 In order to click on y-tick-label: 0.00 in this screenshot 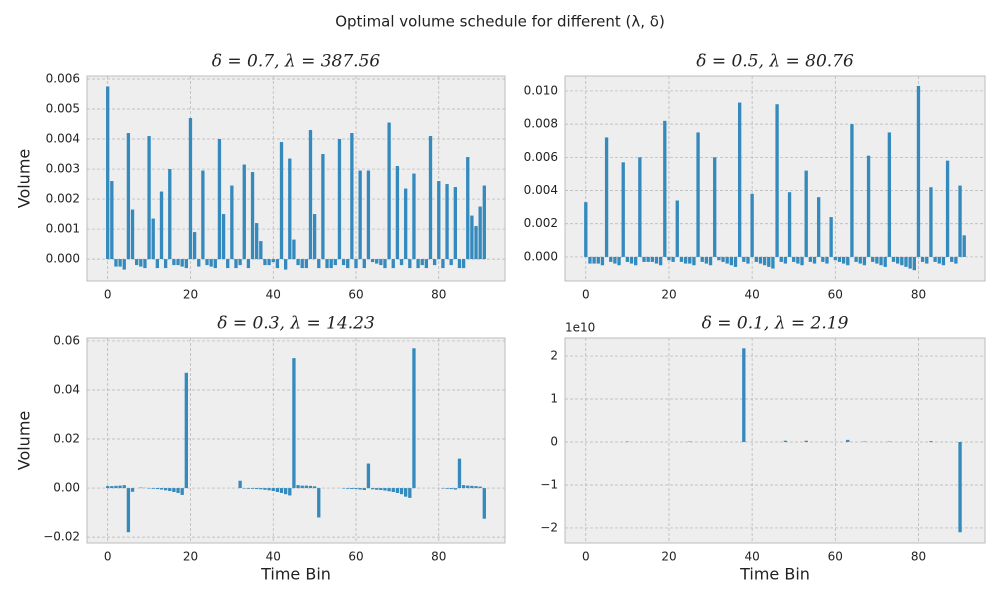, I will do `click(66, 488)`.